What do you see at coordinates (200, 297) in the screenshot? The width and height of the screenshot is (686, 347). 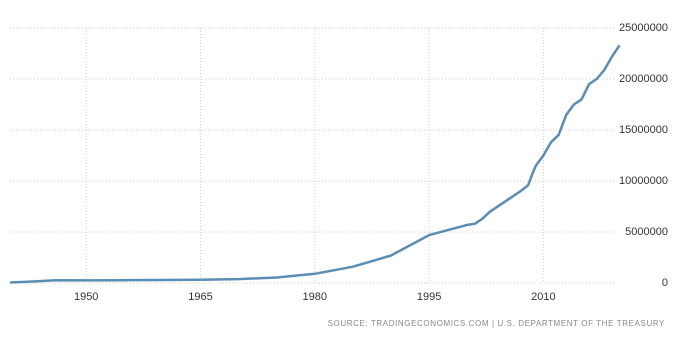 I see `x-tick-label: 1965` at bounding box center [200, 297].